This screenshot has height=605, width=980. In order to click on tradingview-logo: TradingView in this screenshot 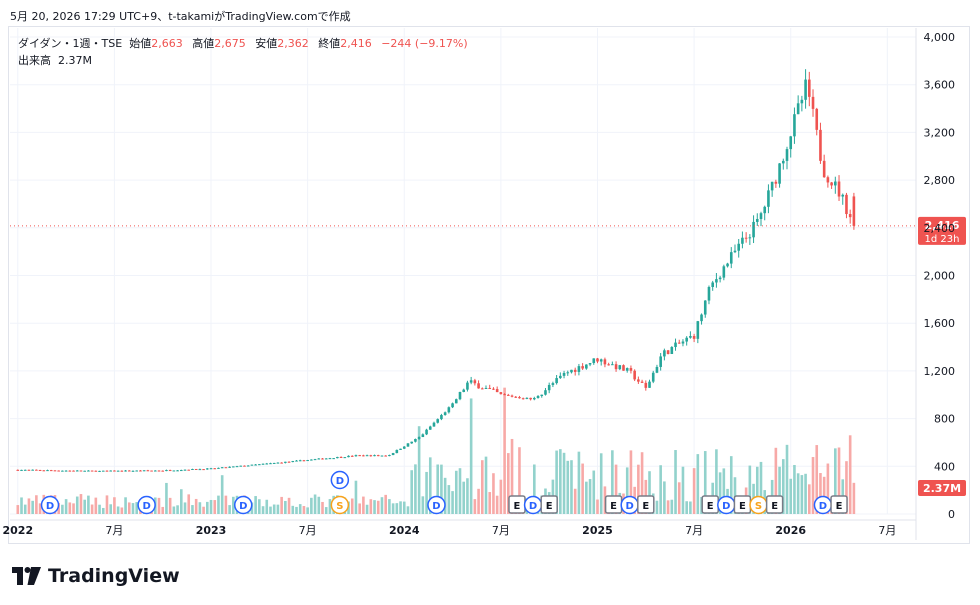, I will do `click(96, 576)`.